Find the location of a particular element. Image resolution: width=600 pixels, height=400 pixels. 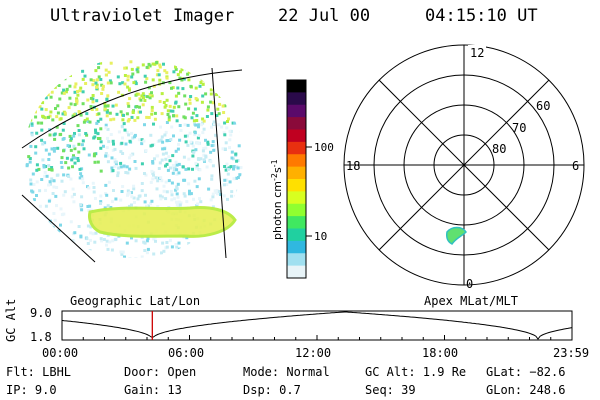

ip-value: IP: 9.0 is located at coordinates (31, 390).